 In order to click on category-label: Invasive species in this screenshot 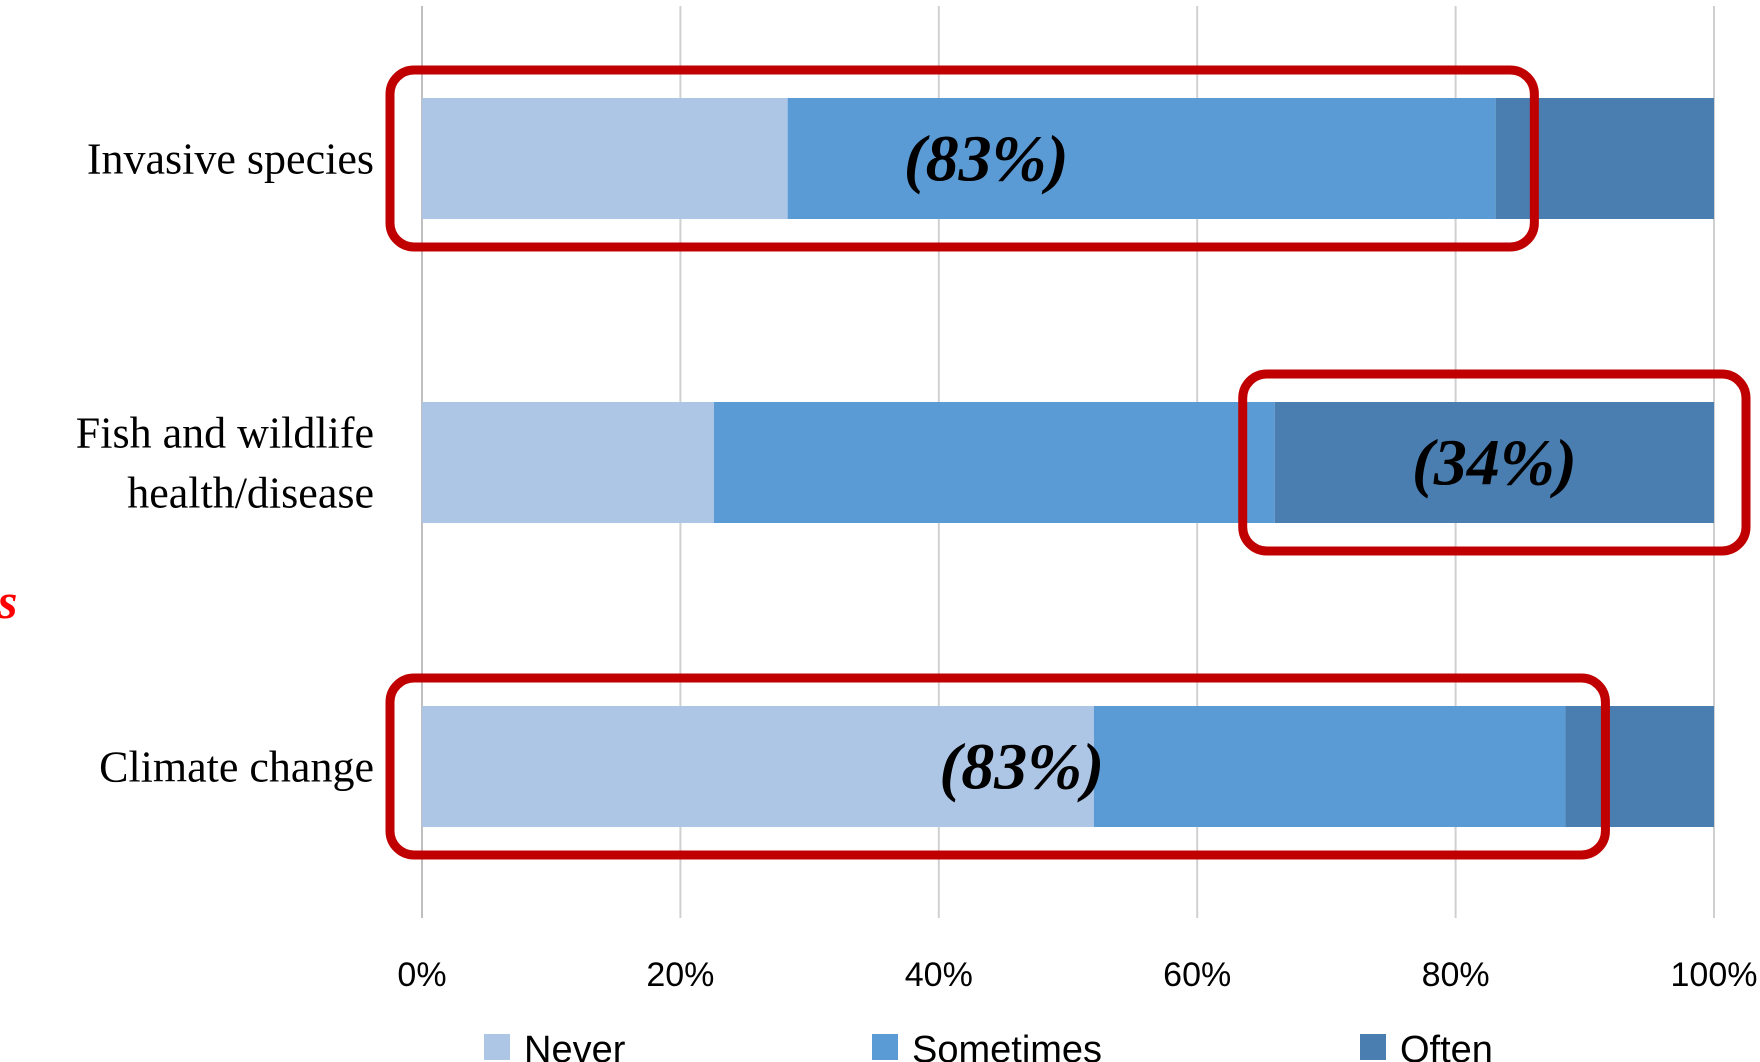, I will do `click(230, 159)`.